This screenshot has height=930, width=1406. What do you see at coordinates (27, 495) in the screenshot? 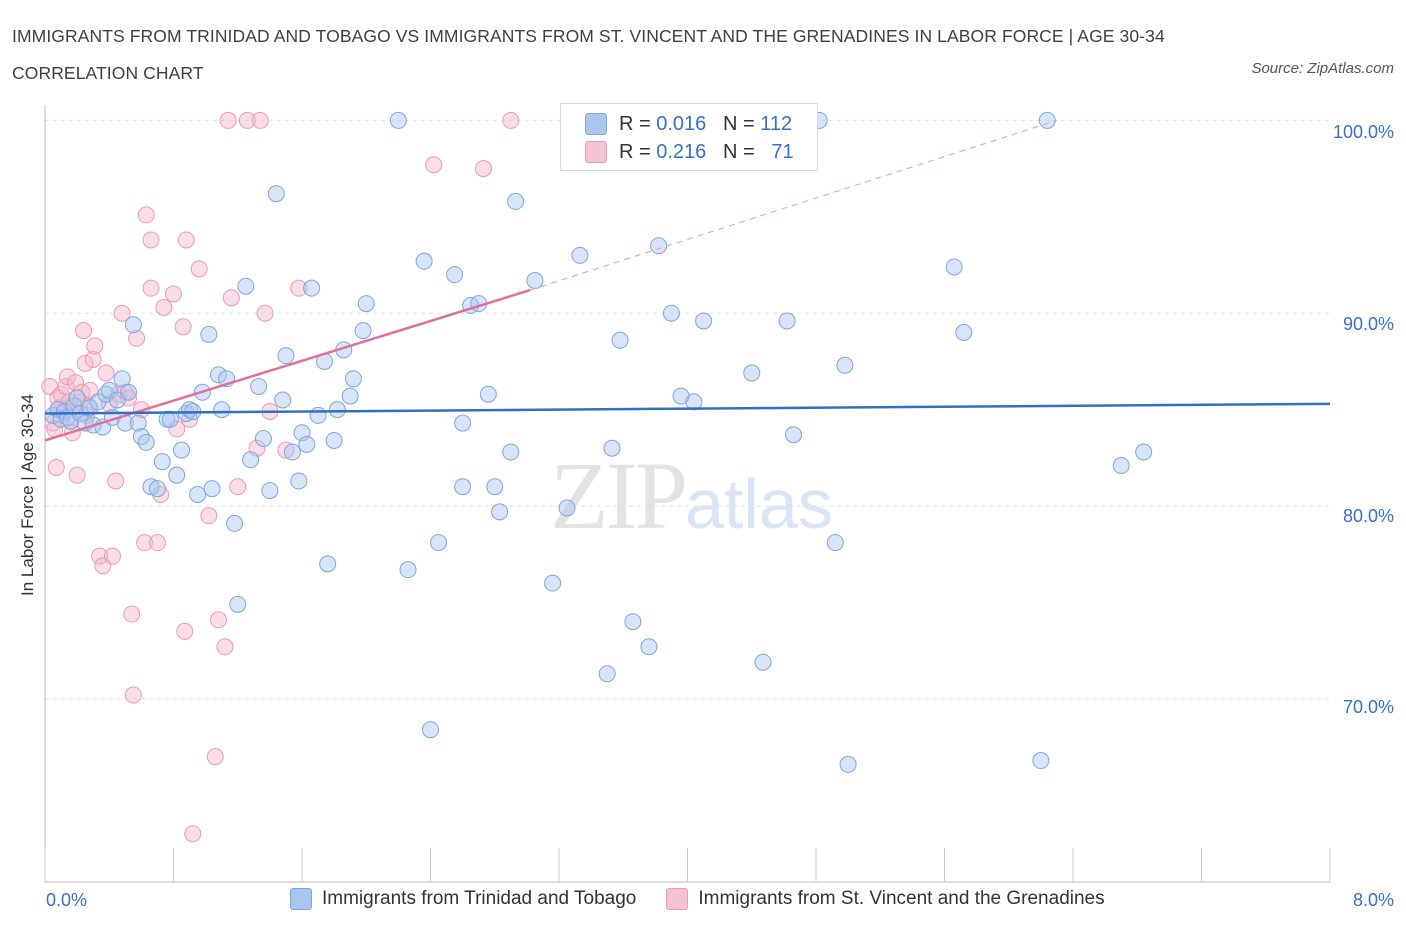
I see `y-axis-label: In Labor Force | Age 30-34` at bounding box center [27, 495].